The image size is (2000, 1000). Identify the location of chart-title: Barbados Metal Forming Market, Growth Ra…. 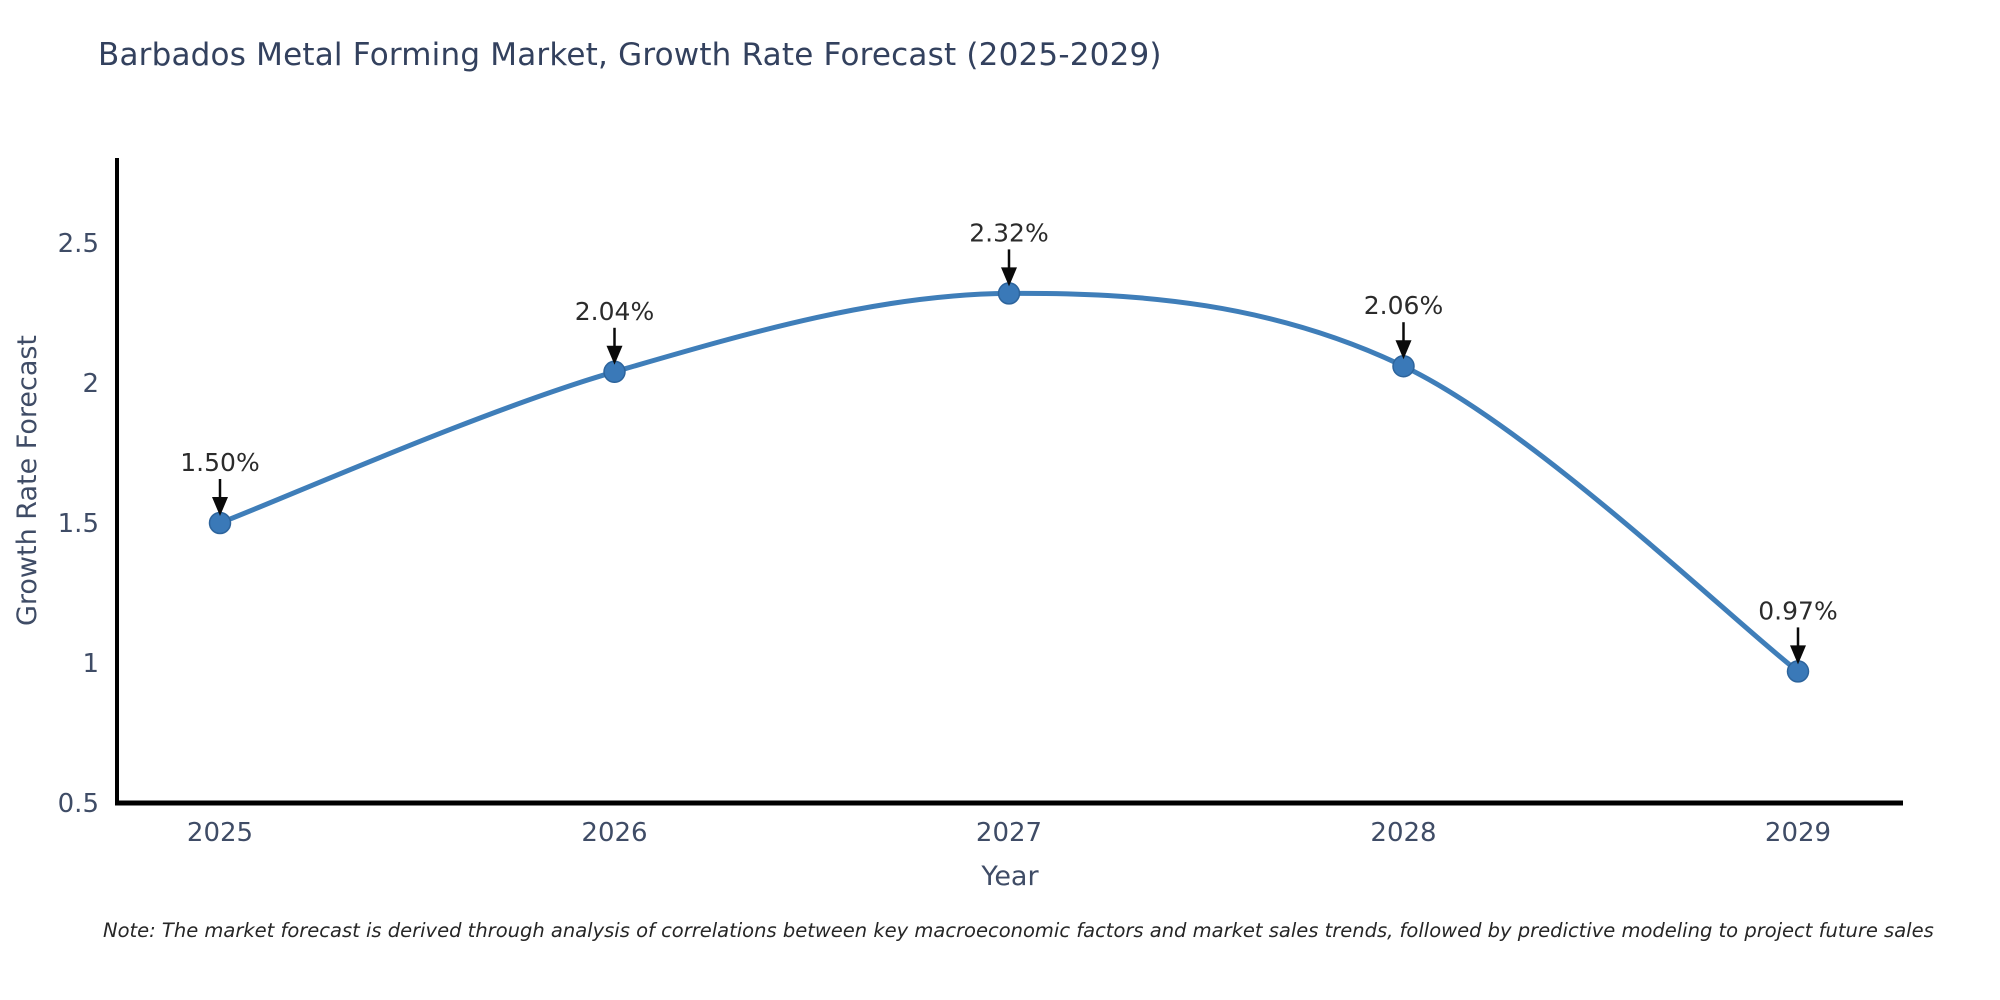
(630, 55).